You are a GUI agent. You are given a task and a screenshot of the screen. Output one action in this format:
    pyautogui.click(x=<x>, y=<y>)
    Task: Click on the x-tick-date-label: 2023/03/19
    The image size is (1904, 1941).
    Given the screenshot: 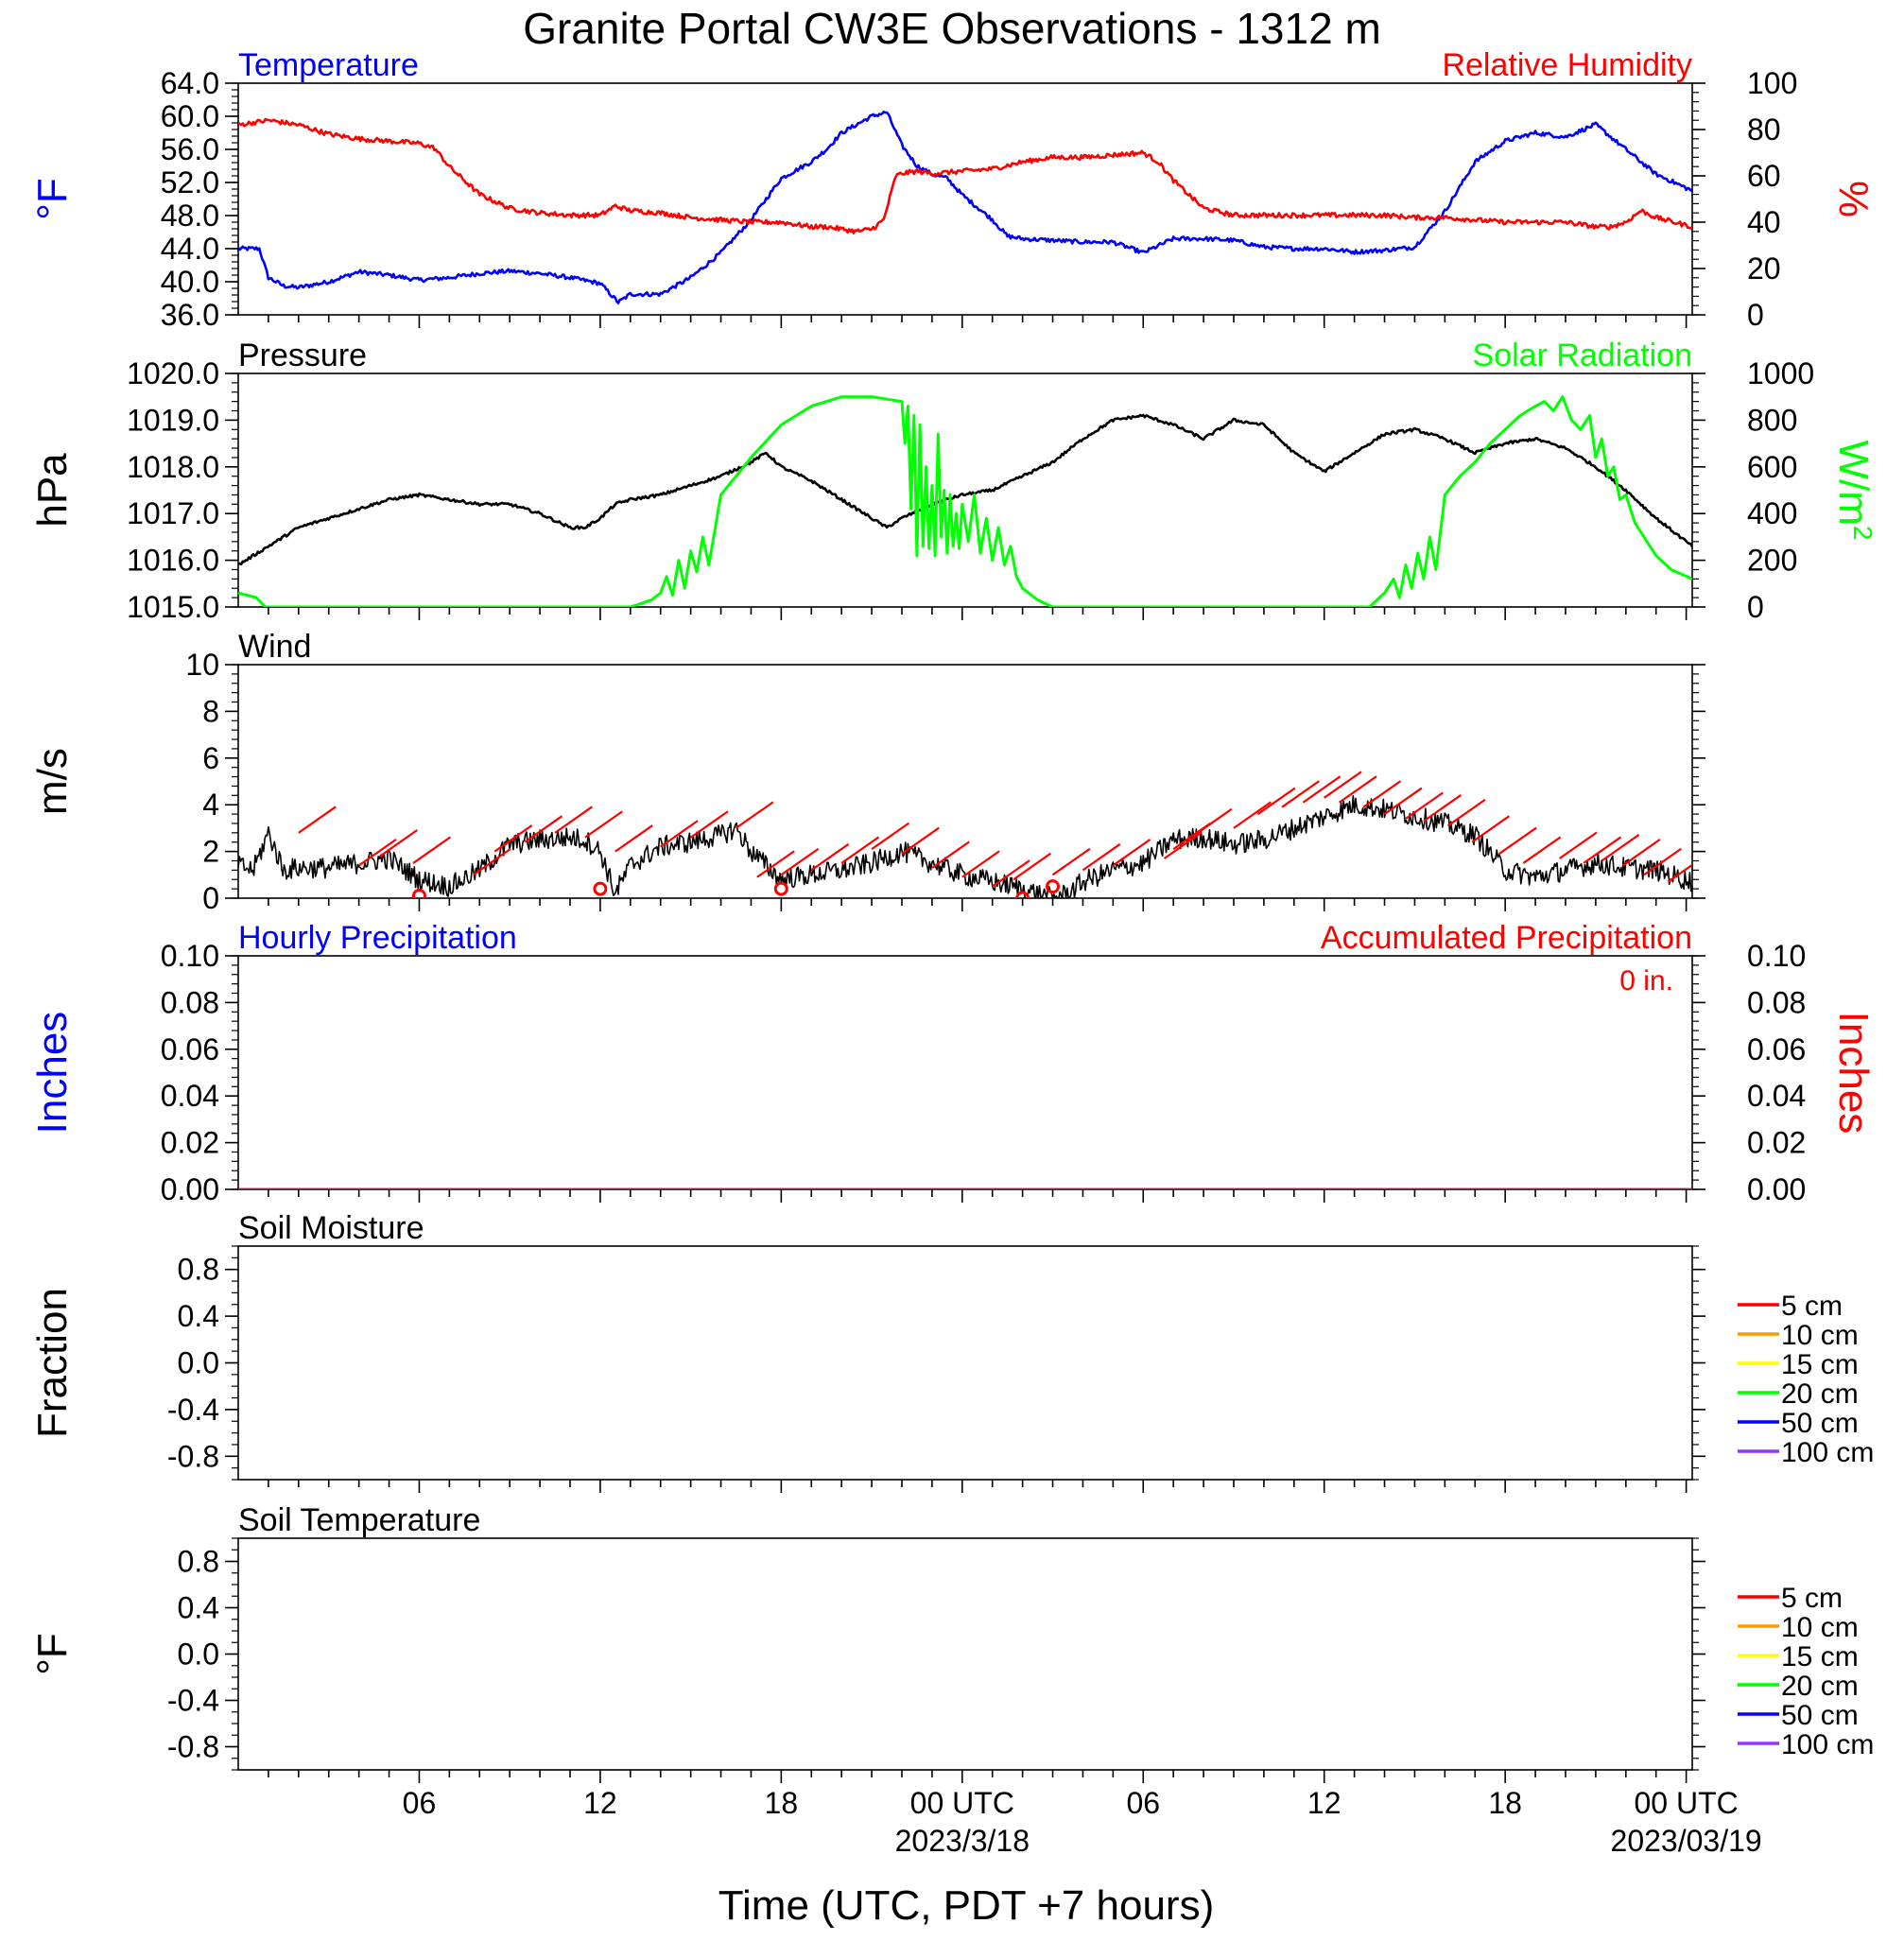 What is the action you would take?
    pyautogui.click(x=1686, y=1841)
    